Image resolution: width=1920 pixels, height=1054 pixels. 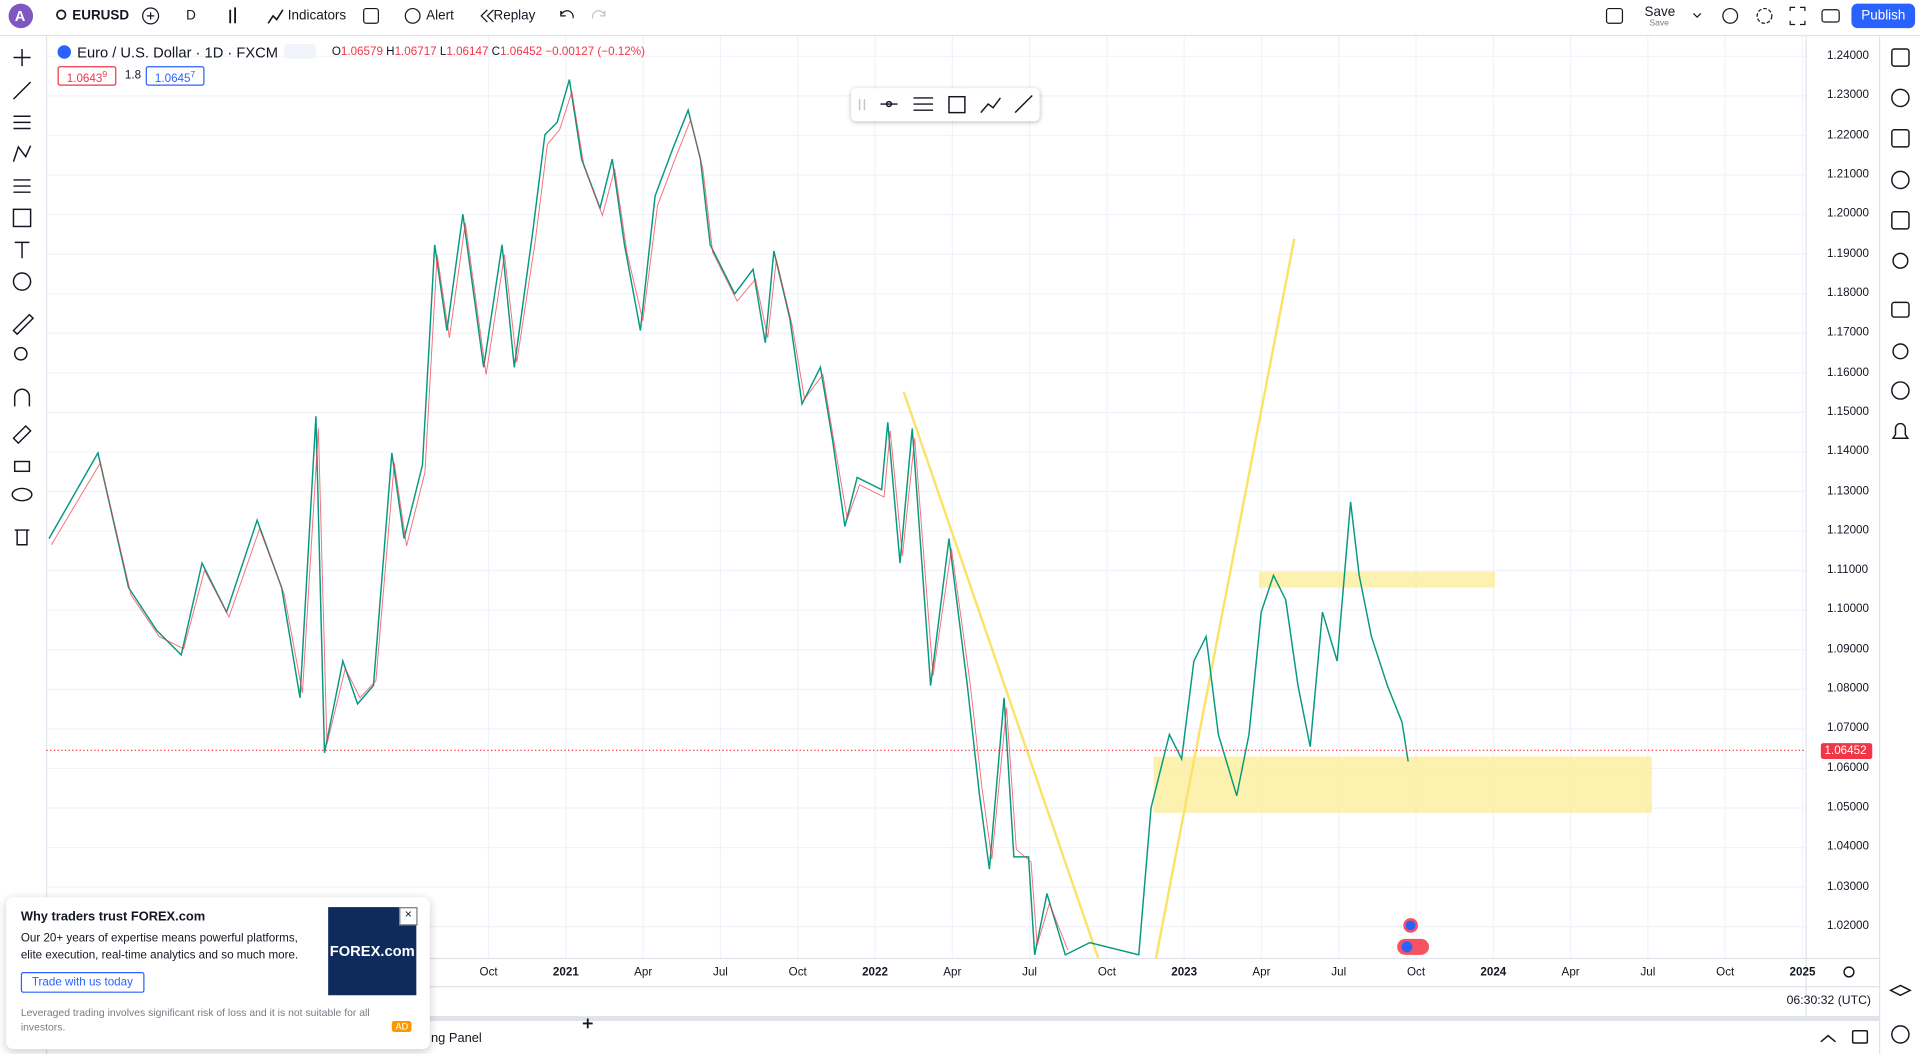 What do you see at coordinates (22, 494) in the screenshot?
I see `hide-tool` at bounding box center [22, 494].